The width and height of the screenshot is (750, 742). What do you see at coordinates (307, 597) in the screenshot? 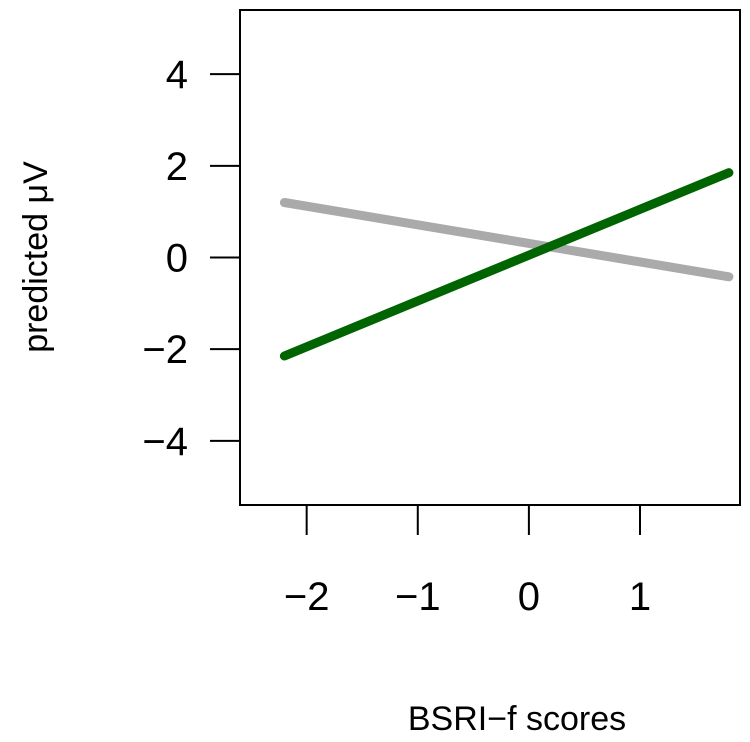
I see `x-tick-label: −2` at bounding box center [307, 597].